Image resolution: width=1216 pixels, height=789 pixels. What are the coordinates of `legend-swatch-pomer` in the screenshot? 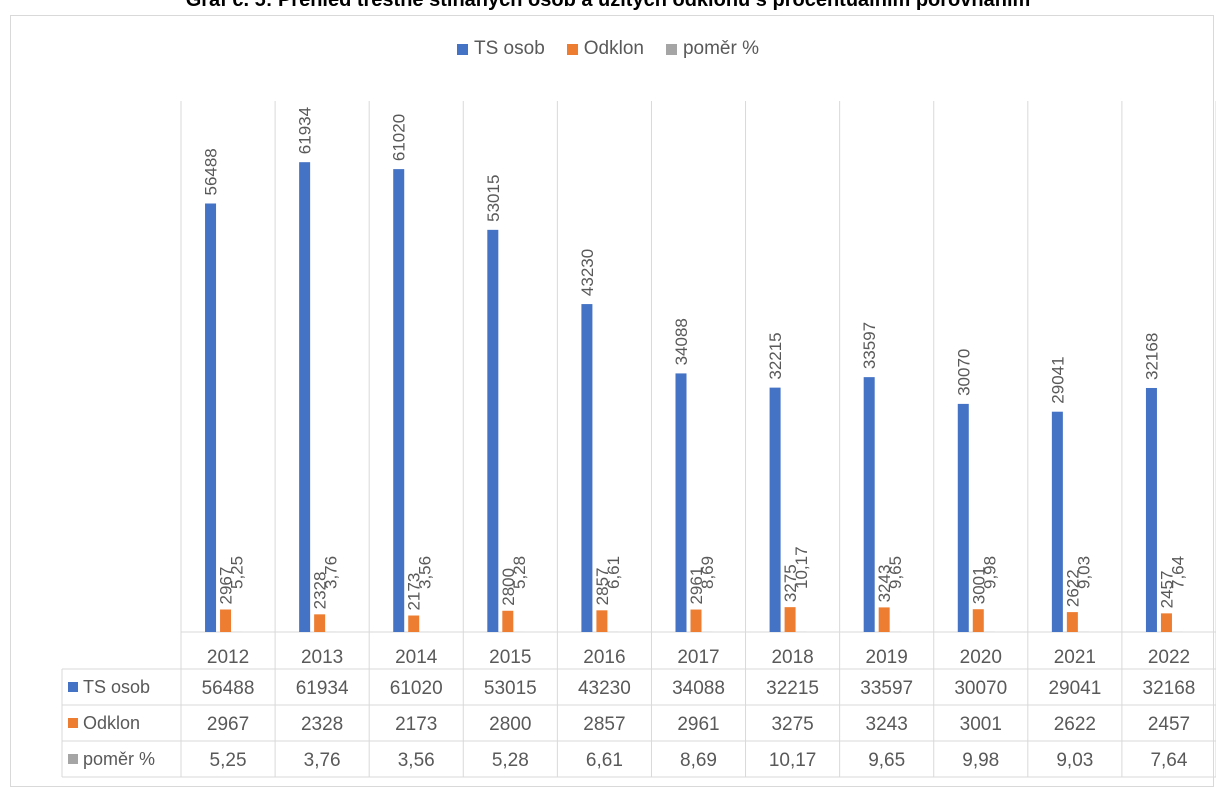 It's located at (671, 49).